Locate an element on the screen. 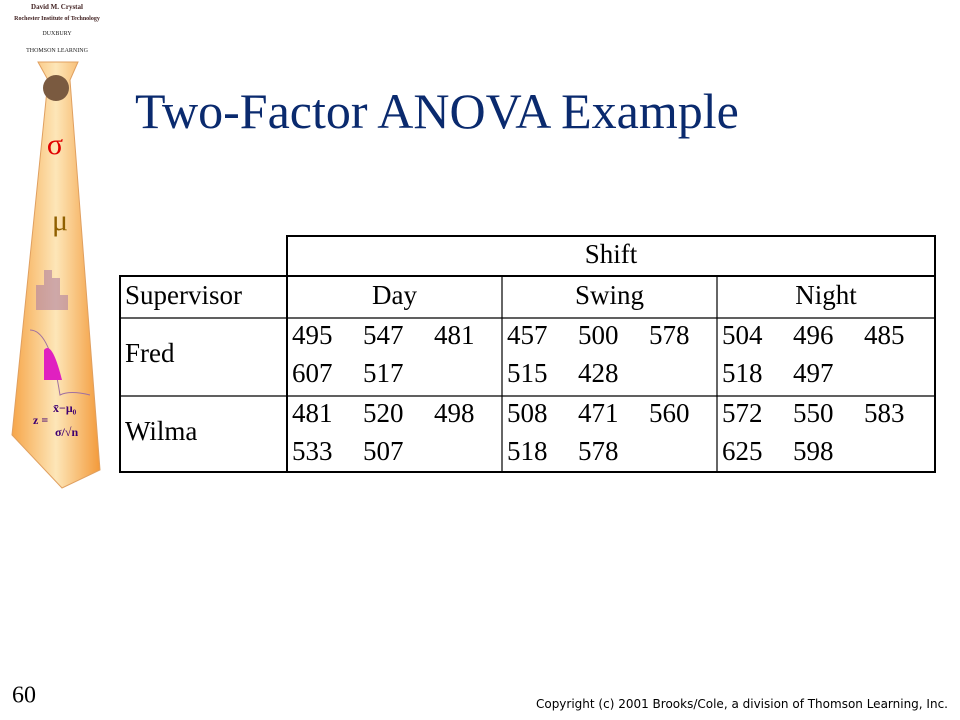 The height and width of the screenshot is (720, 960). column-header: Night is located at coordinates (826, 295).